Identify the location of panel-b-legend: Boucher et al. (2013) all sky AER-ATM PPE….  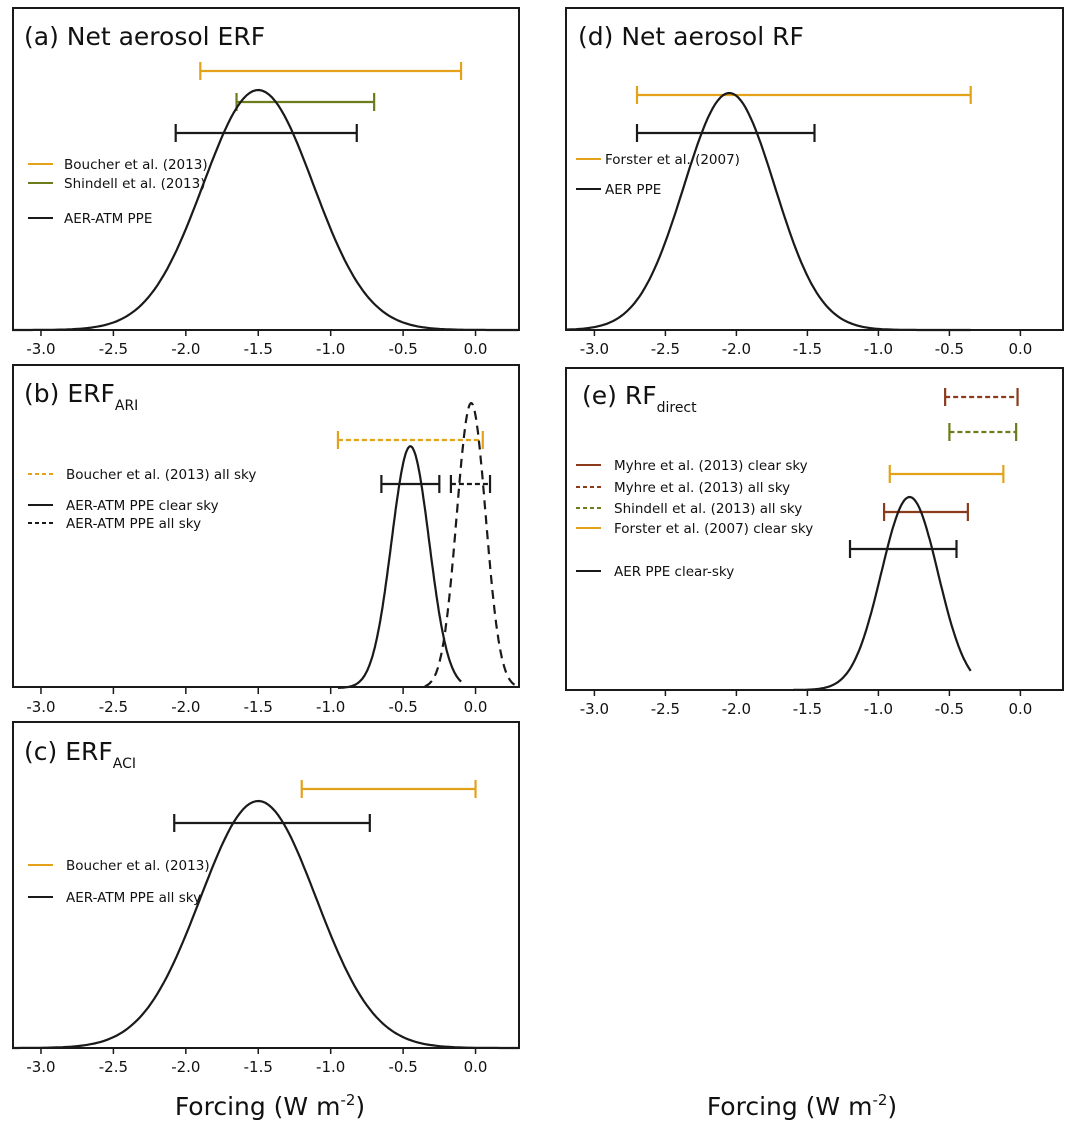
(142, 499).